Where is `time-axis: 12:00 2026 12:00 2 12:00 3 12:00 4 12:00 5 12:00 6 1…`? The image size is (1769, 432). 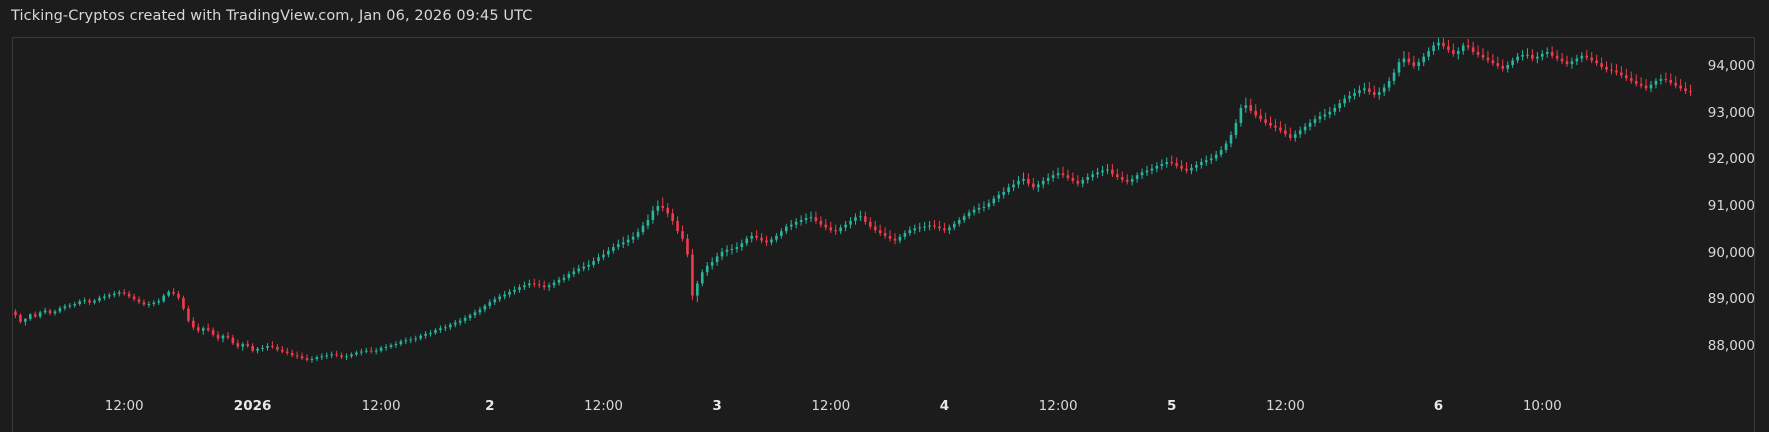
time-axis: 12:00 2026 12:00 2 12:00 3 12:00 4 12:00 5 12:00 6 1… is located at coordinates (884, 405).